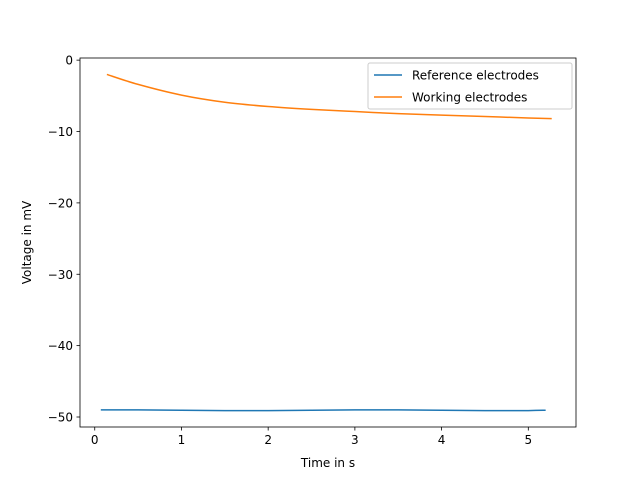 Image resolution: width=640 pixels, height=480 pixels. Describe the element at coordinates (64, 239) in the screenshot. I see `y-axis-ticks: 0 −10 −20 −30 −40 −50` at that location.